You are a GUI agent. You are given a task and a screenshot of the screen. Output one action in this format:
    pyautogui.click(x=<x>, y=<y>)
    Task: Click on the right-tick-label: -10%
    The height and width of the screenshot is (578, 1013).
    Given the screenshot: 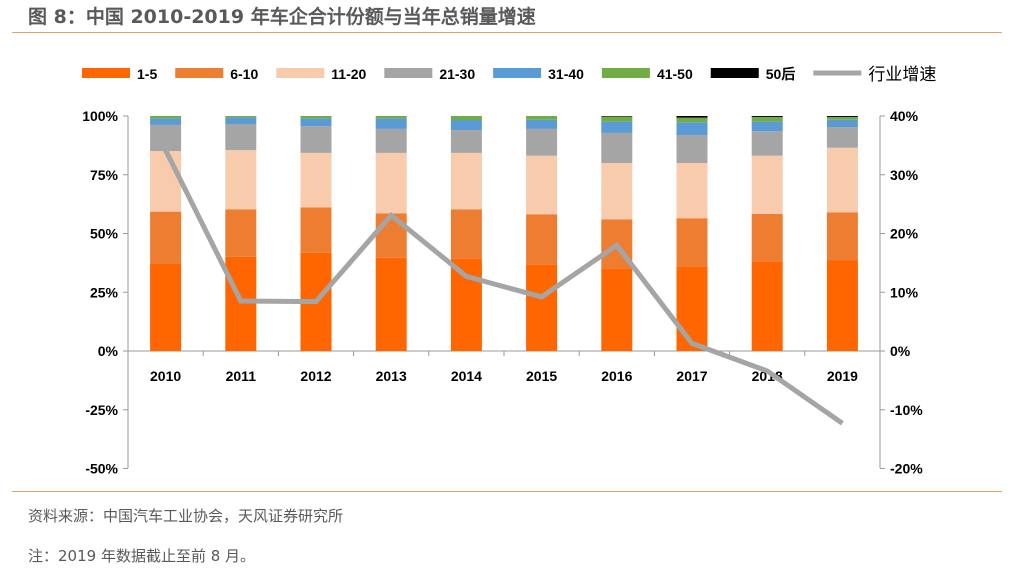 What is the action you would take?
    pyautogui.click(x=906, y=410)
    